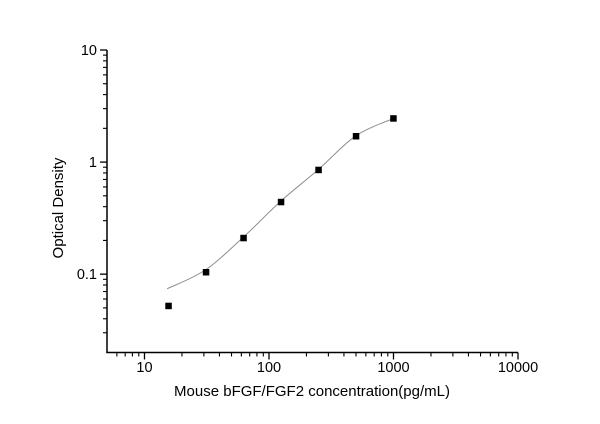 This screenshot has height=424, width=600. What do you see at coordinates (93, 163) in the screenshot?
I see `y-tick-label: 1` at bounding box center [93, 163].